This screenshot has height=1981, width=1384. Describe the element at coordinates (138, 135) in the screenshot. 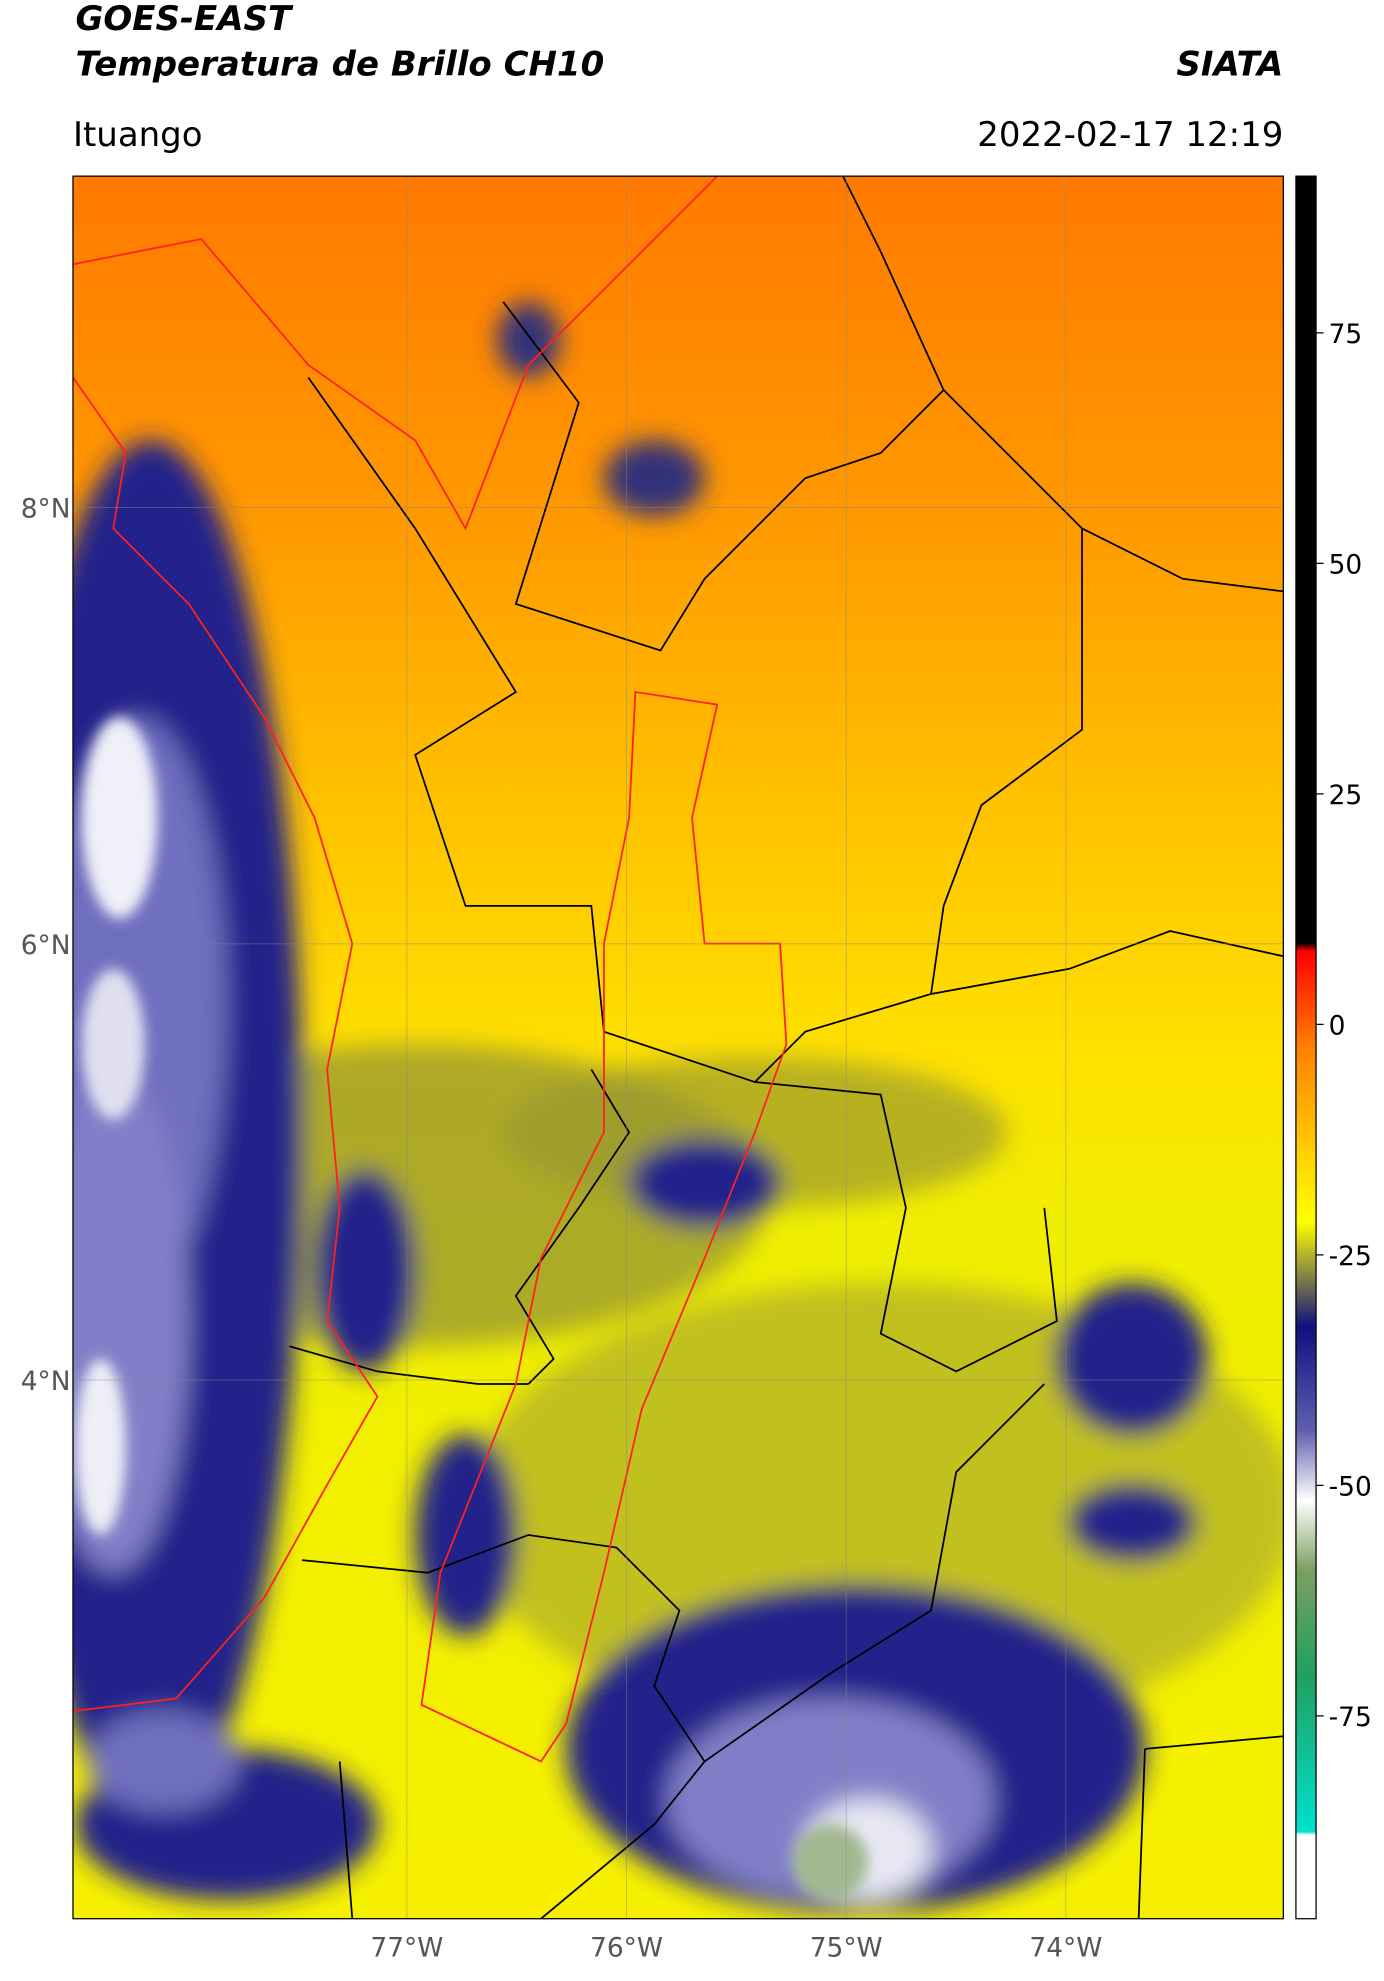

I see `location: Ituango` at that location.